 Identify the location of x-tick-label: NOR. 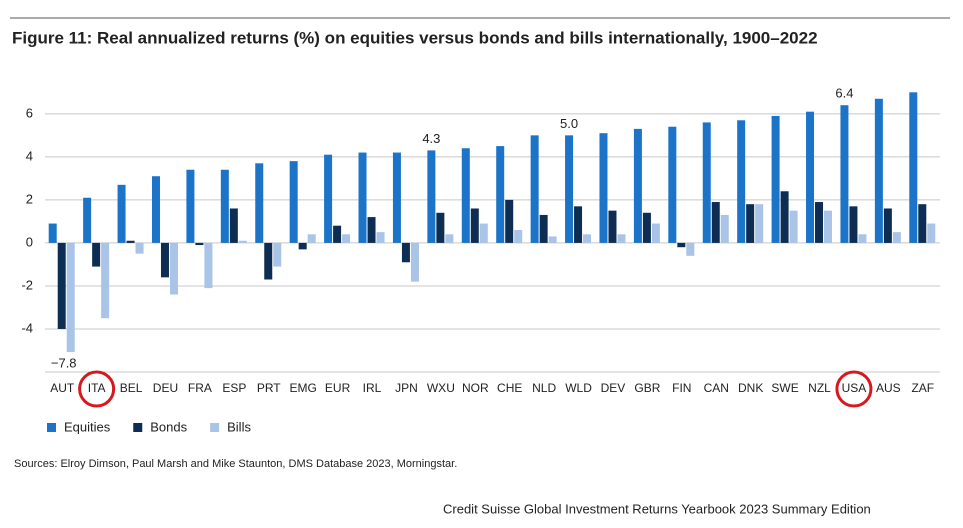
(475, 388).